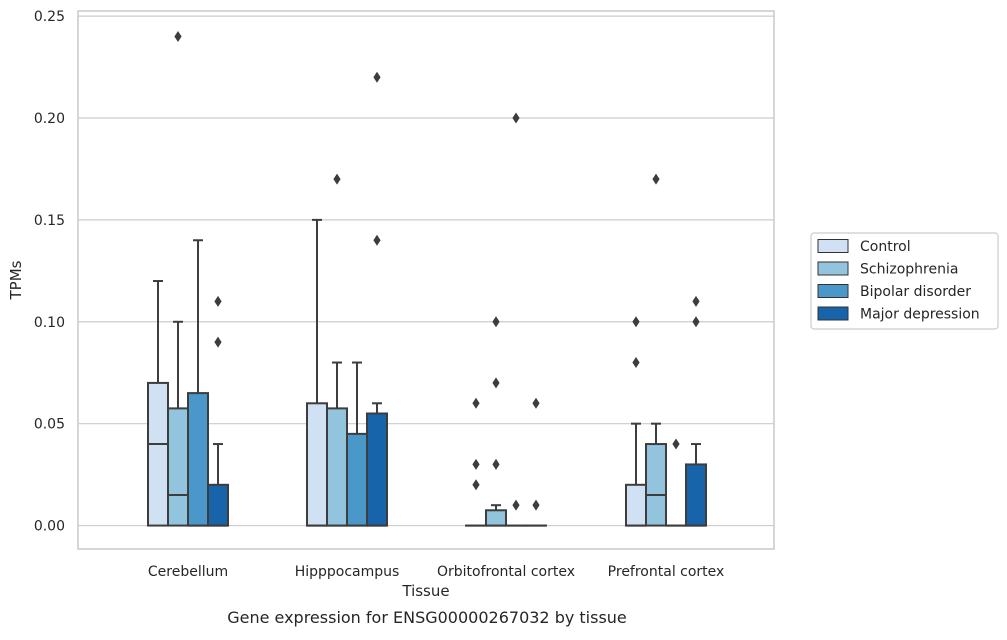  What do you see at coordinates (909, 270) in the screenshot?
I see `legend-label: Schizophrenia` at bounding box center [909, 270].